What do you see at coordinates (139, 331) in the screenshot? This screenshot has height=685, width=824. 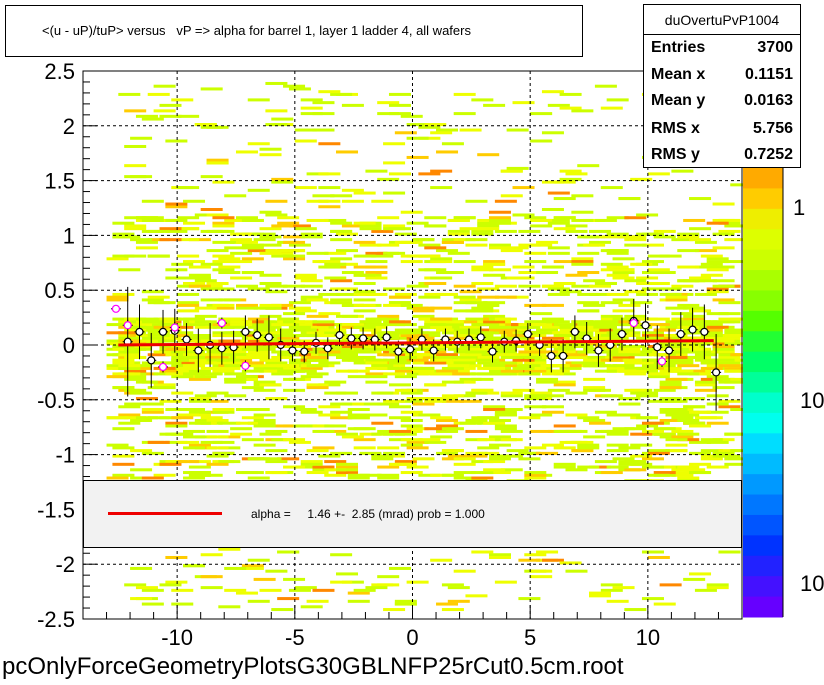 I see `profile-point` at bounding box center [139, 331].